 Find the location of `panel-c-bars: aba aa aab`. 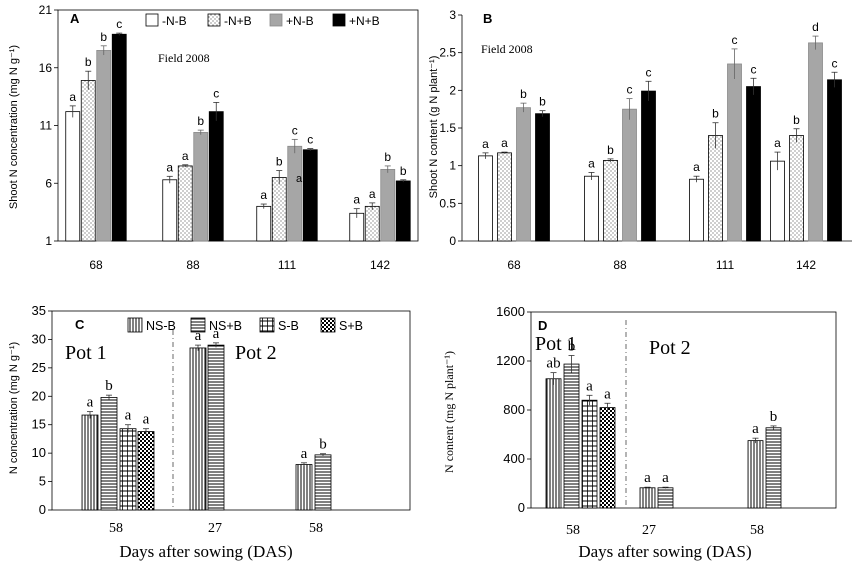

panel-c-bars: aba aa aab is located at coordinates (206, 418).